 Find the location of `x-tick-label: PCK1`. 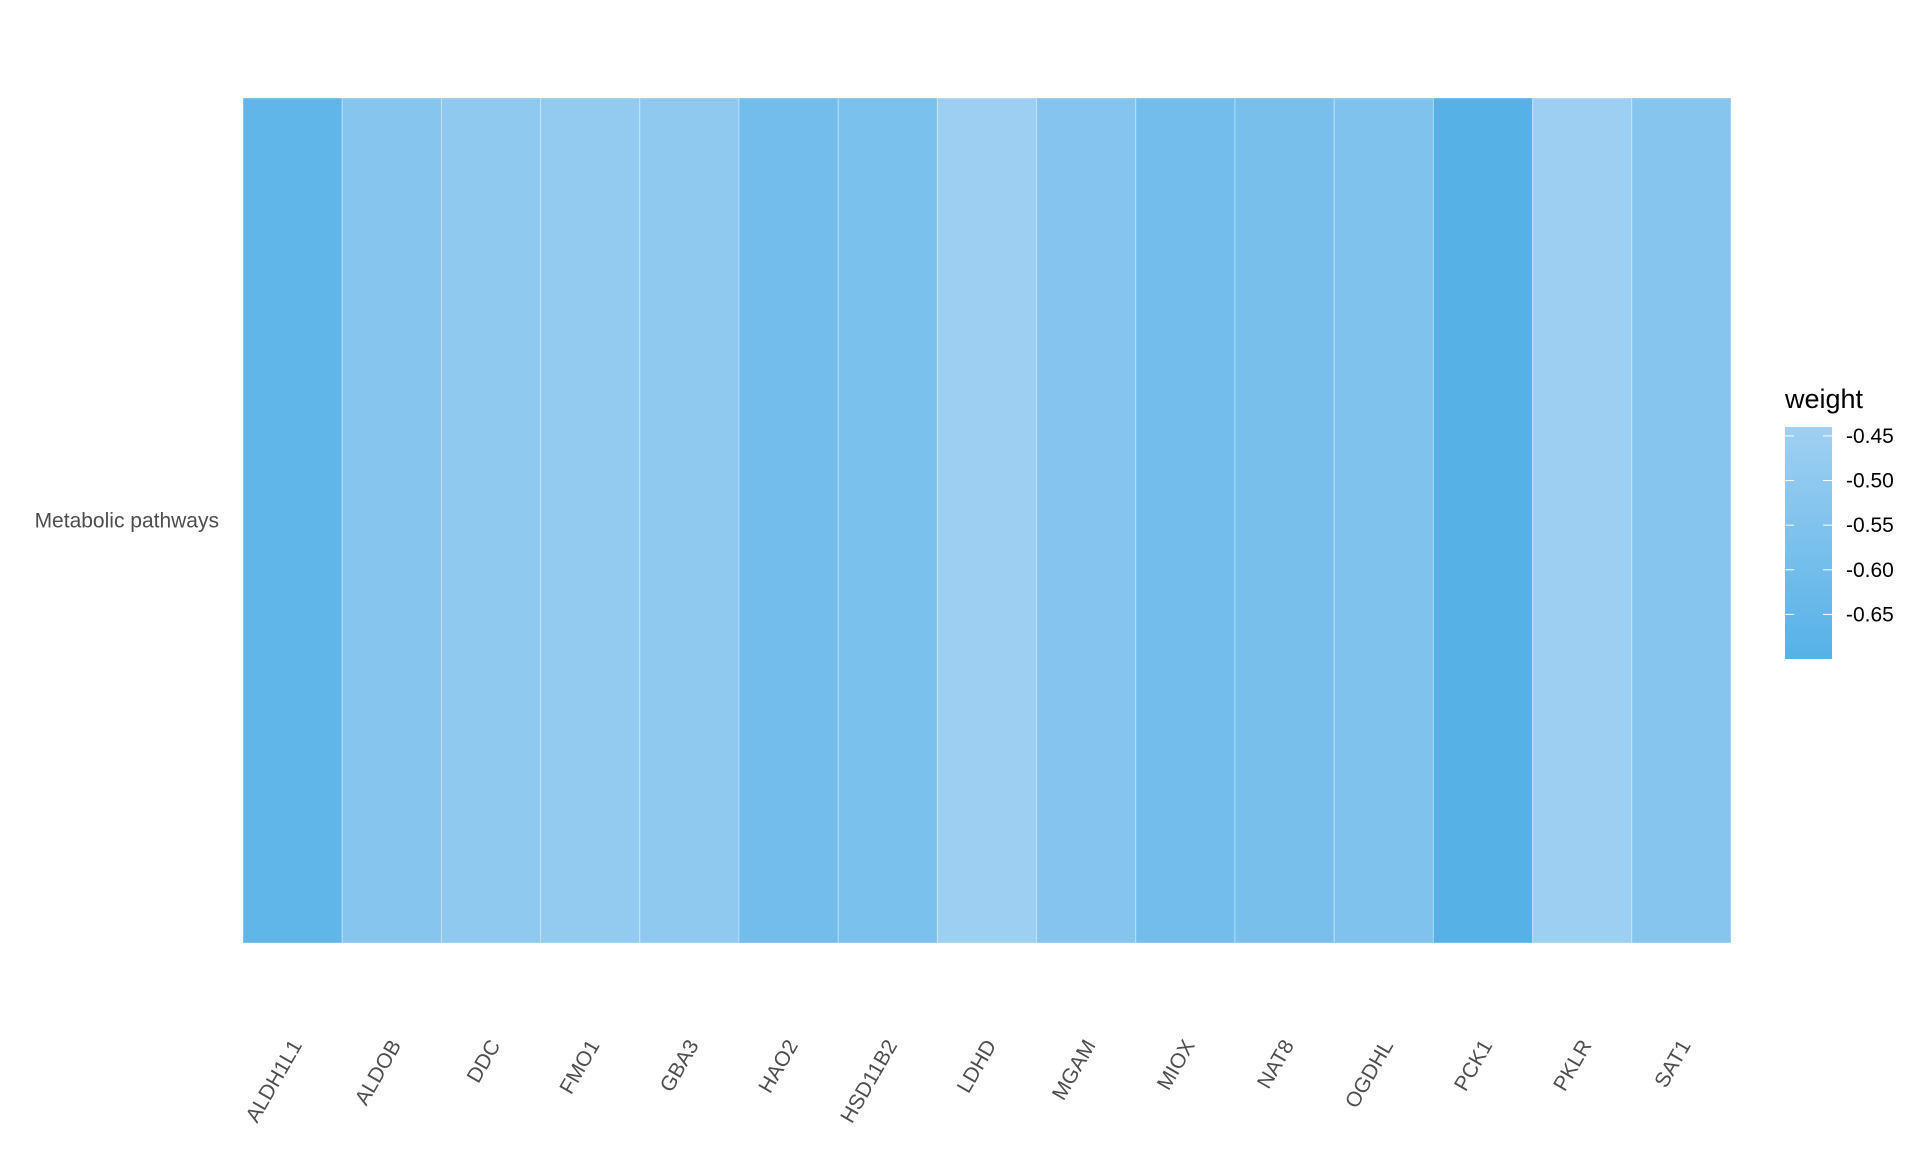

x-tick-label: PCK1 is located at coordinates (1473, 1065).